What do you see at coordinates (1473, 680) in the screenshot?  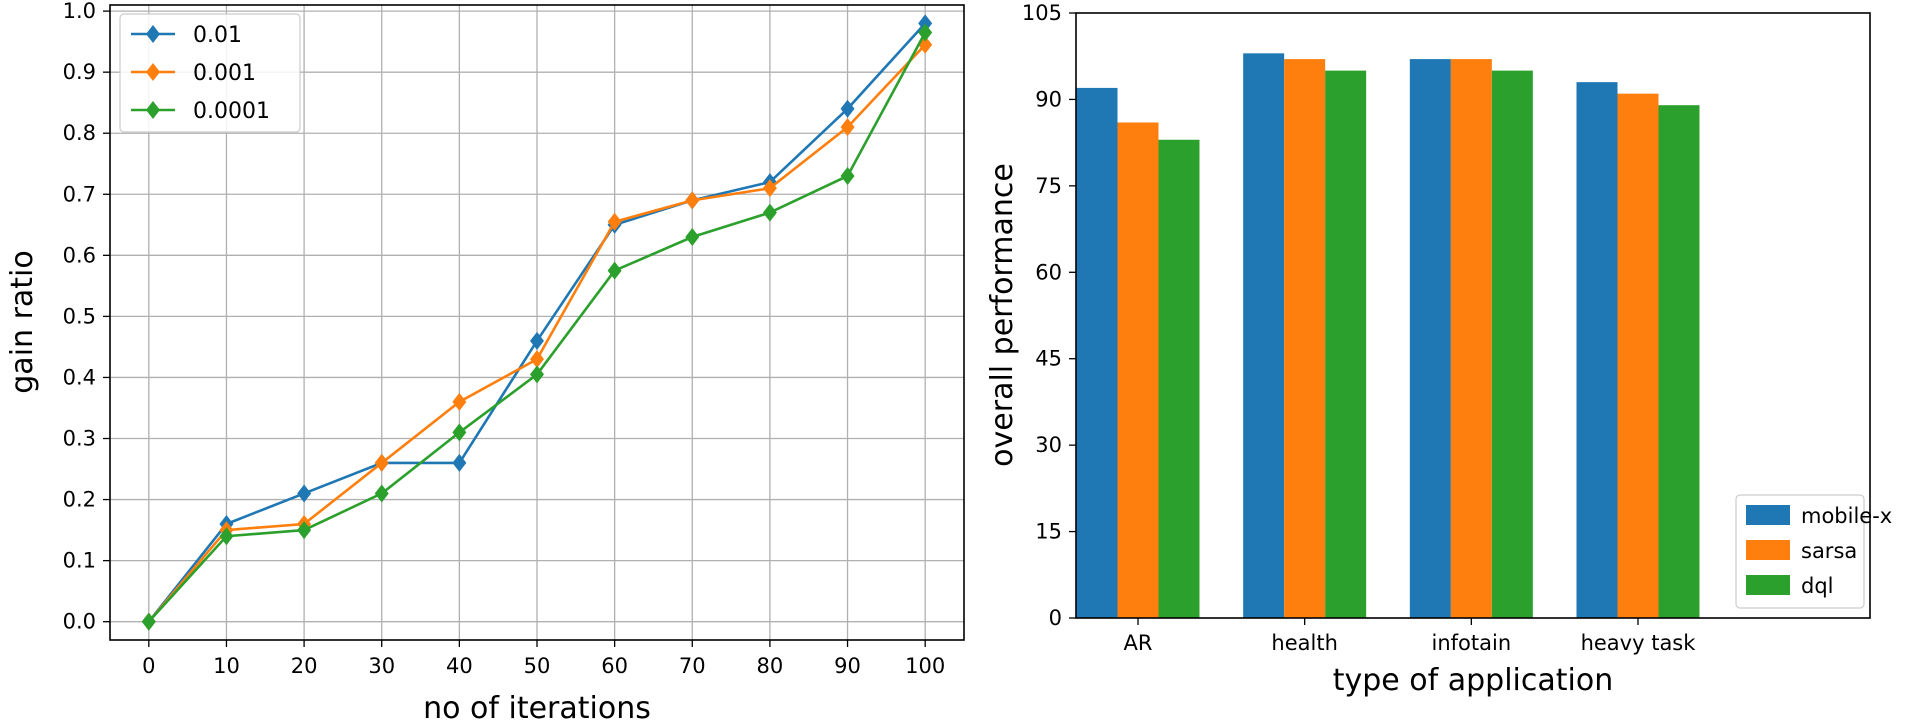 I see `x-axis-label: type of application` at bounding box center [1473, 680].